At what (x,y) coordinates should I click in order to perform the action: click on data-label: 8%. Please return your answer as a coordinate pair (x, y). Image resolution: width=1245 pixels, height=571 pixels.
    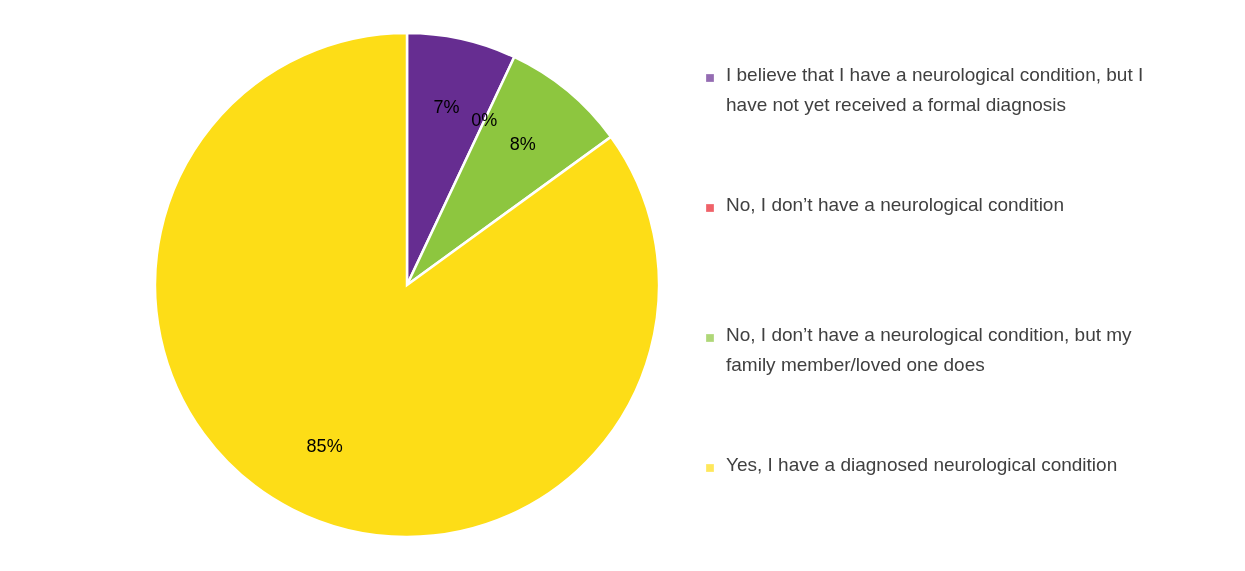
    Looking at the image, I should click on (522, 144).